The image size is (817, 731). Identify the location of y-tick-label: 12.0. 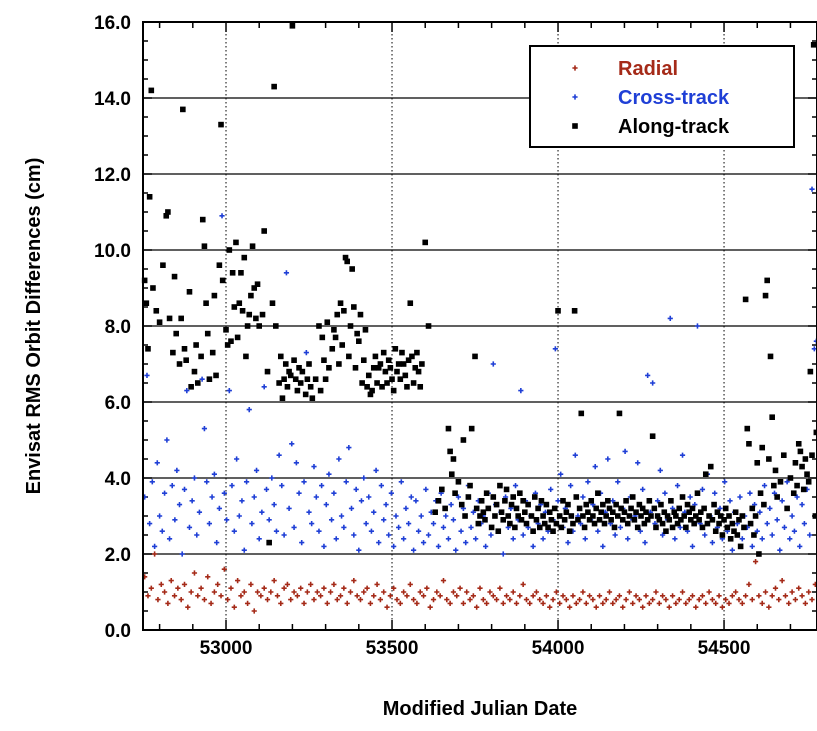
(112, 175).